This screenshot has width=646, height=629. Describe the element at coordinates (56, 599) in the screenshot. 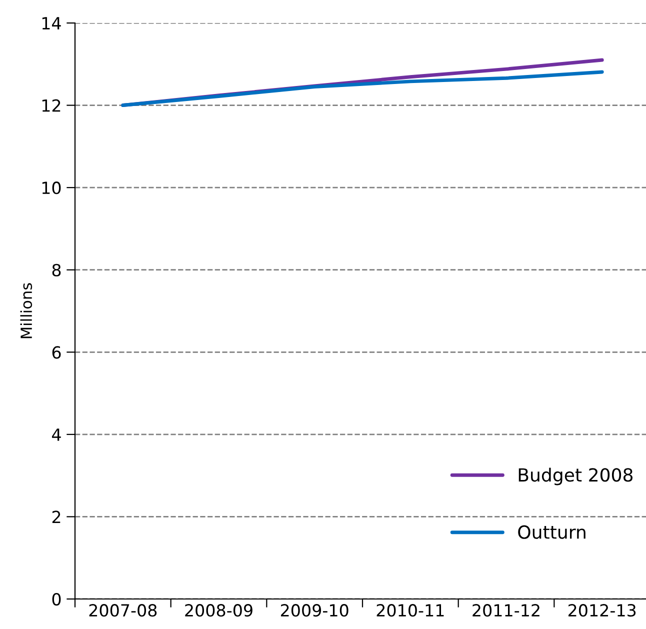

I see `y-tick-label: 0` at that location.